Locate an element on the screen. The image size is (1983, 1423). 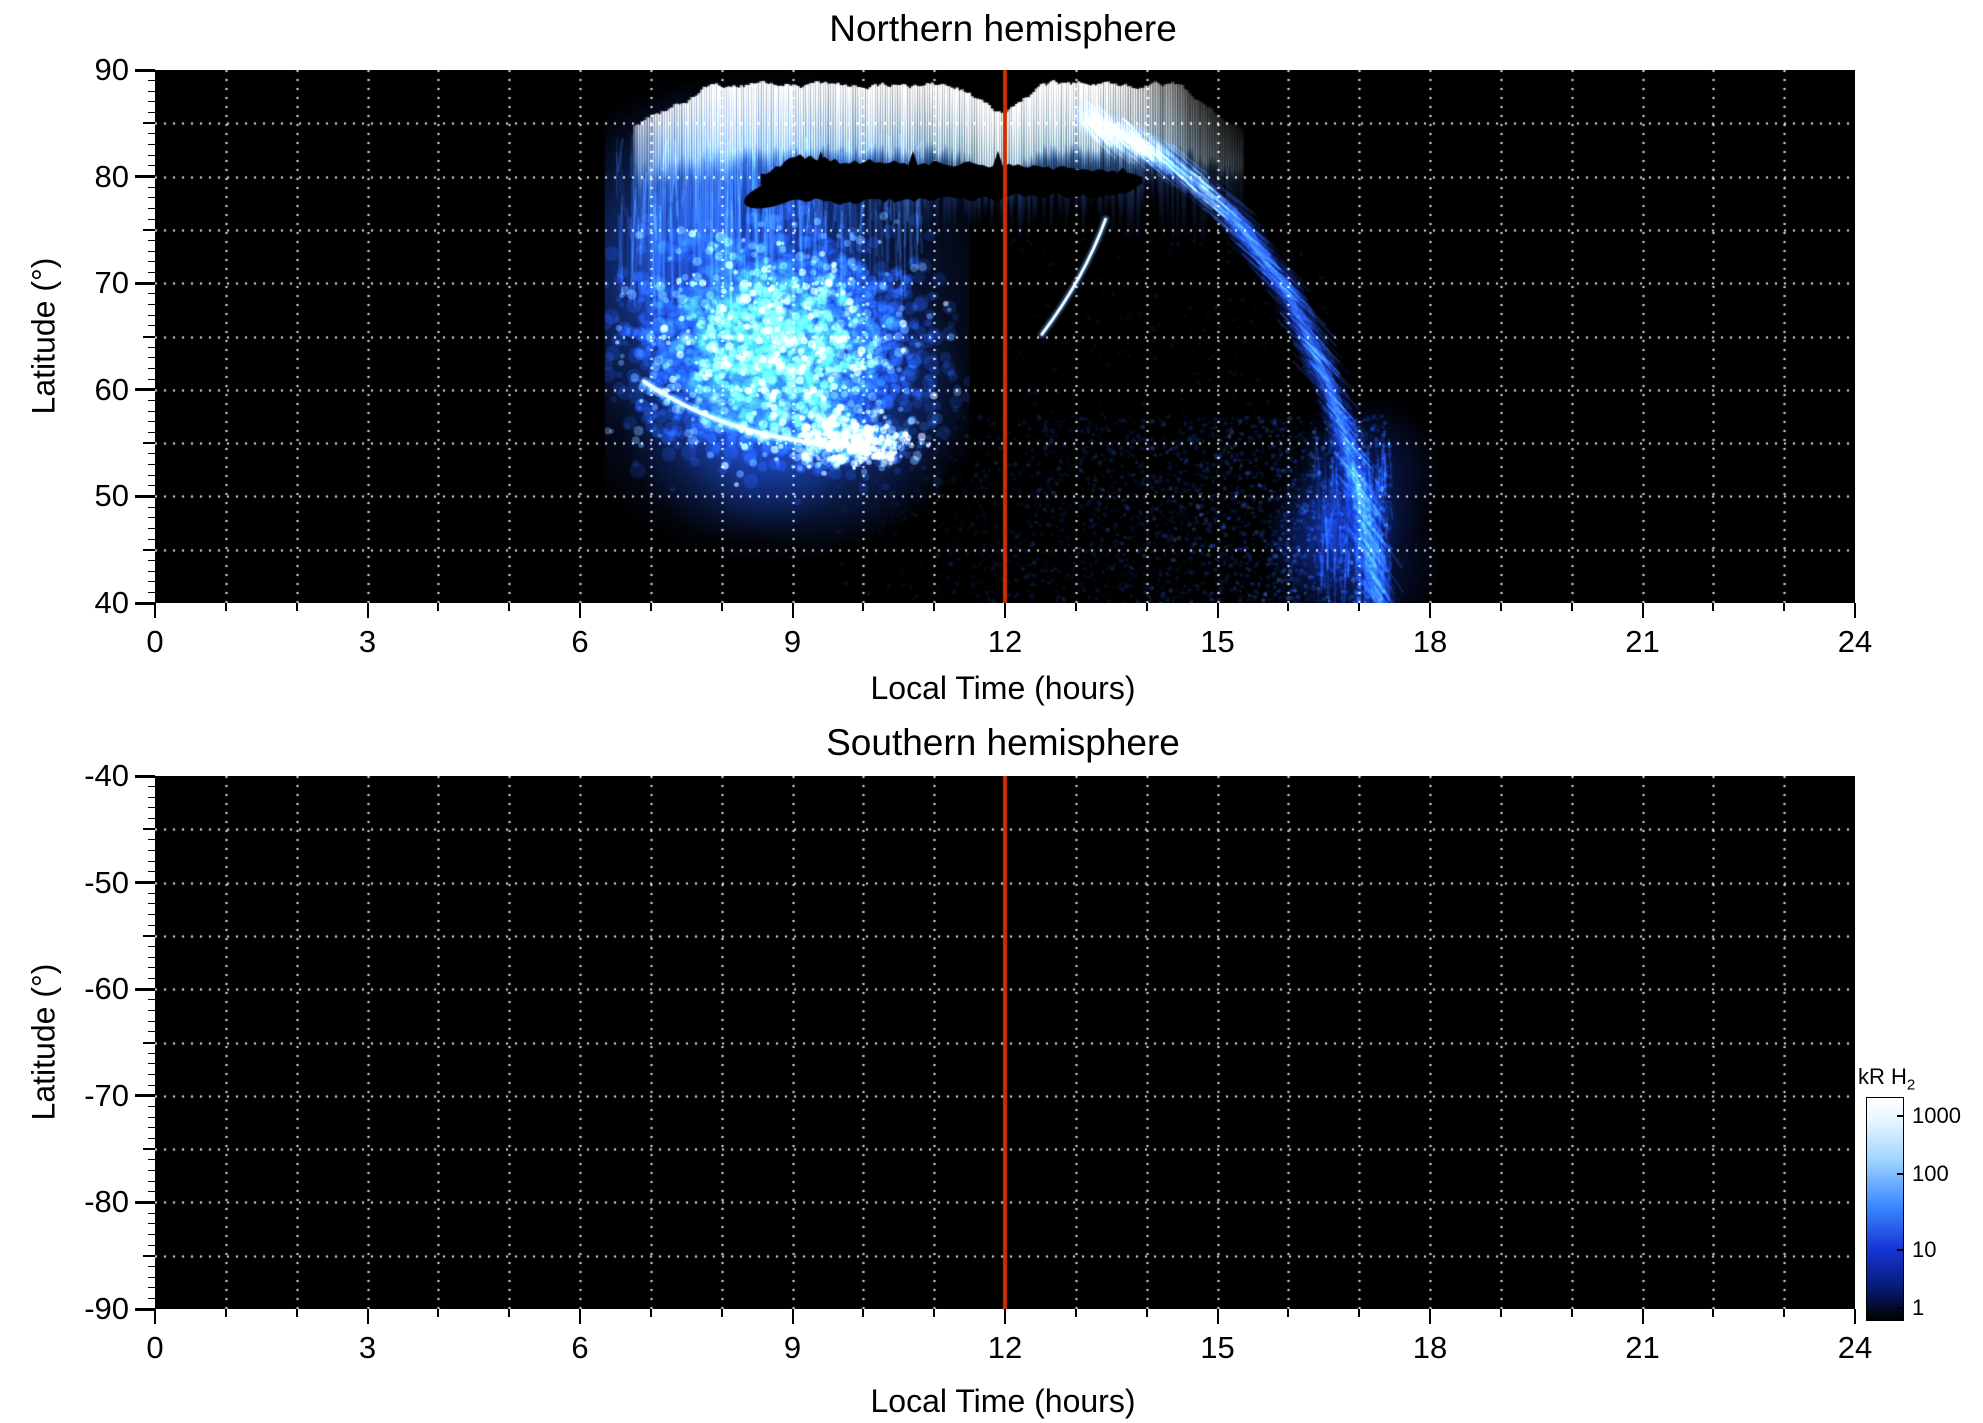
y-tick-label: -60 is located at coordinates (106, 989).